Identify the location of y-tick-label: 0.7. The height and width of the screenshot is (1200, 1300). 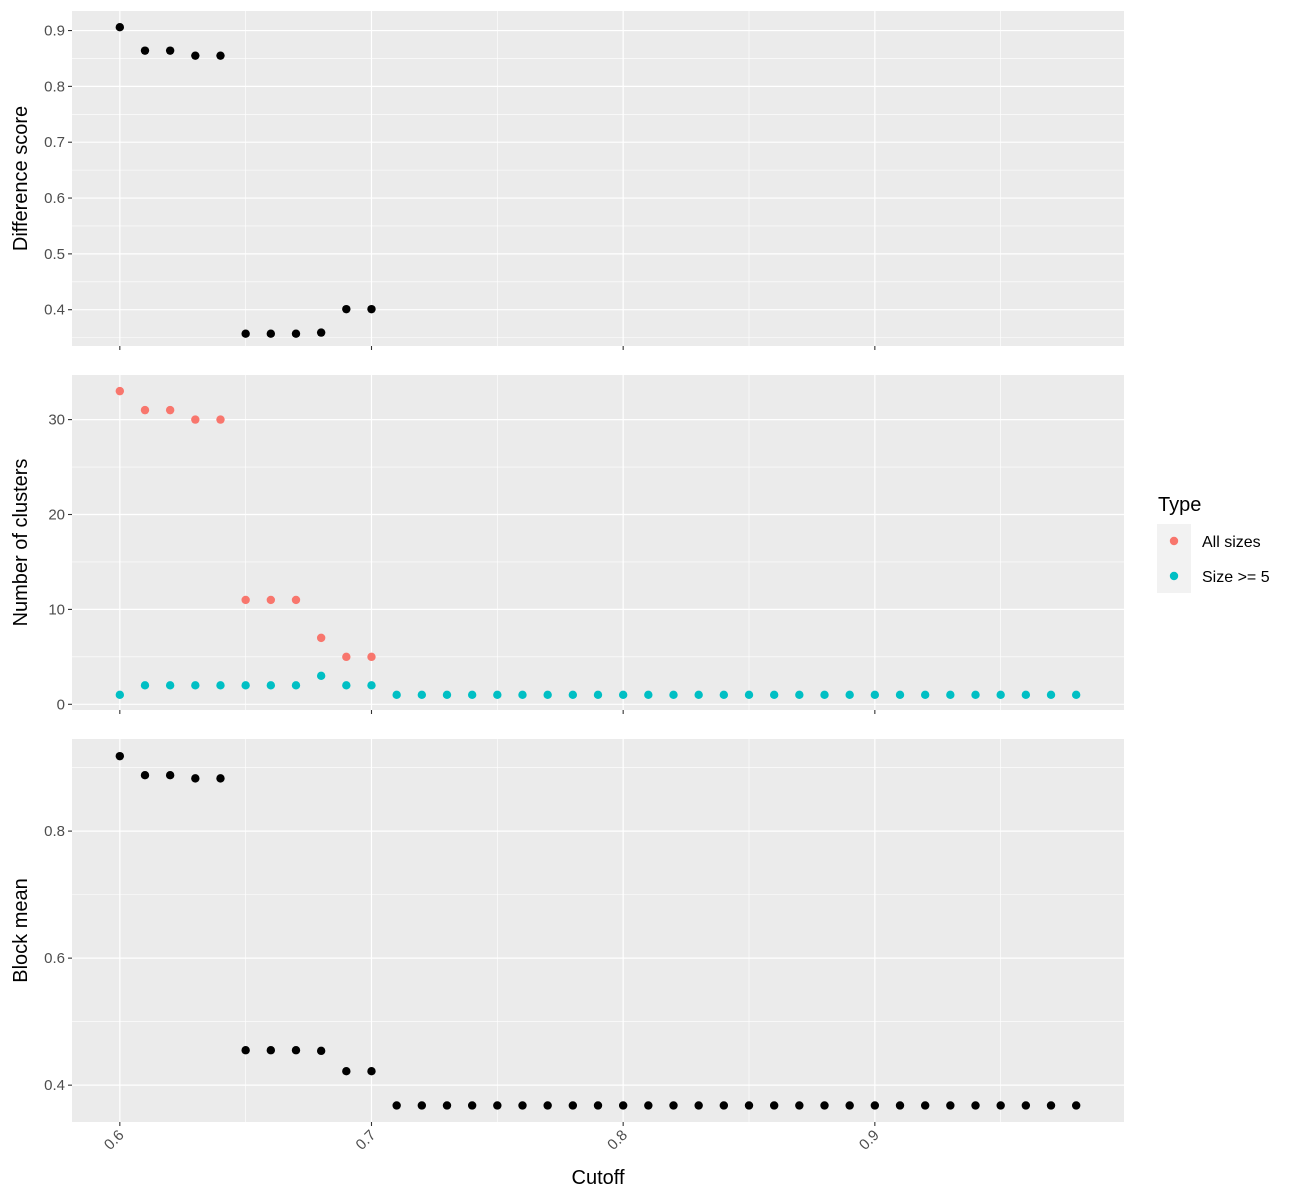
(54, 142).